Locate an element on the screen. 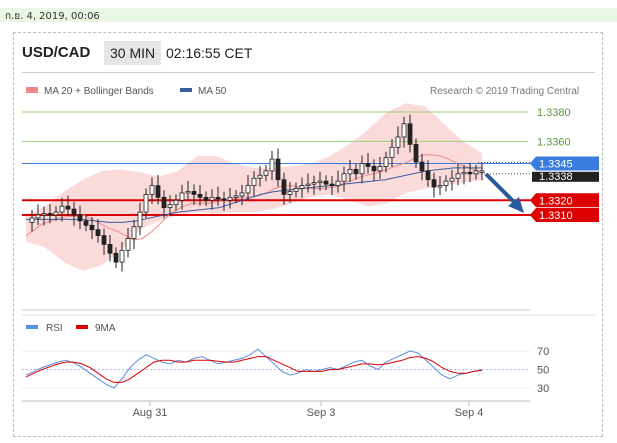 The height and width of the screenshot is (443, 617). forecast-arrow-shaft is located at coordinates (502, 190).